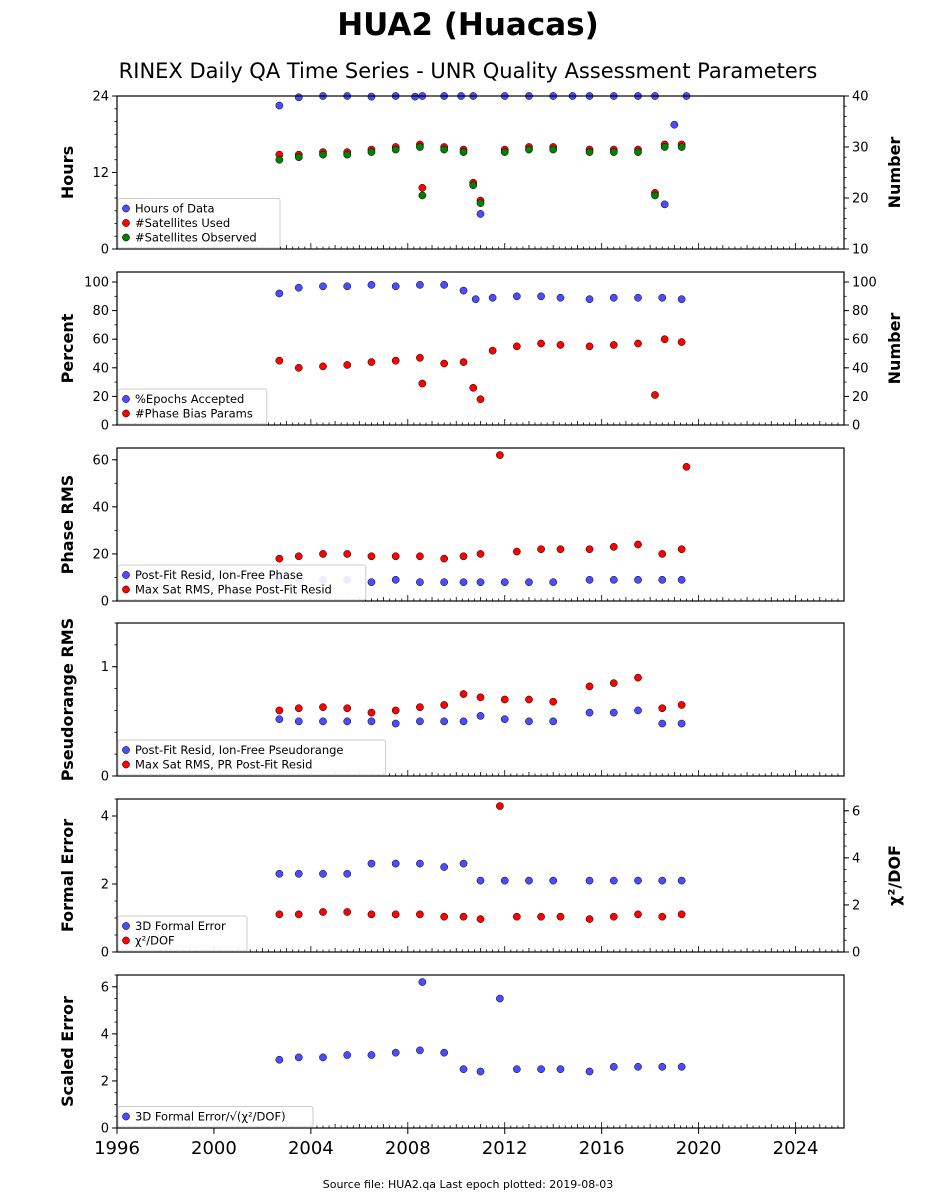  I want to click on legend-label: χ²/DOF, so click(155, 941).